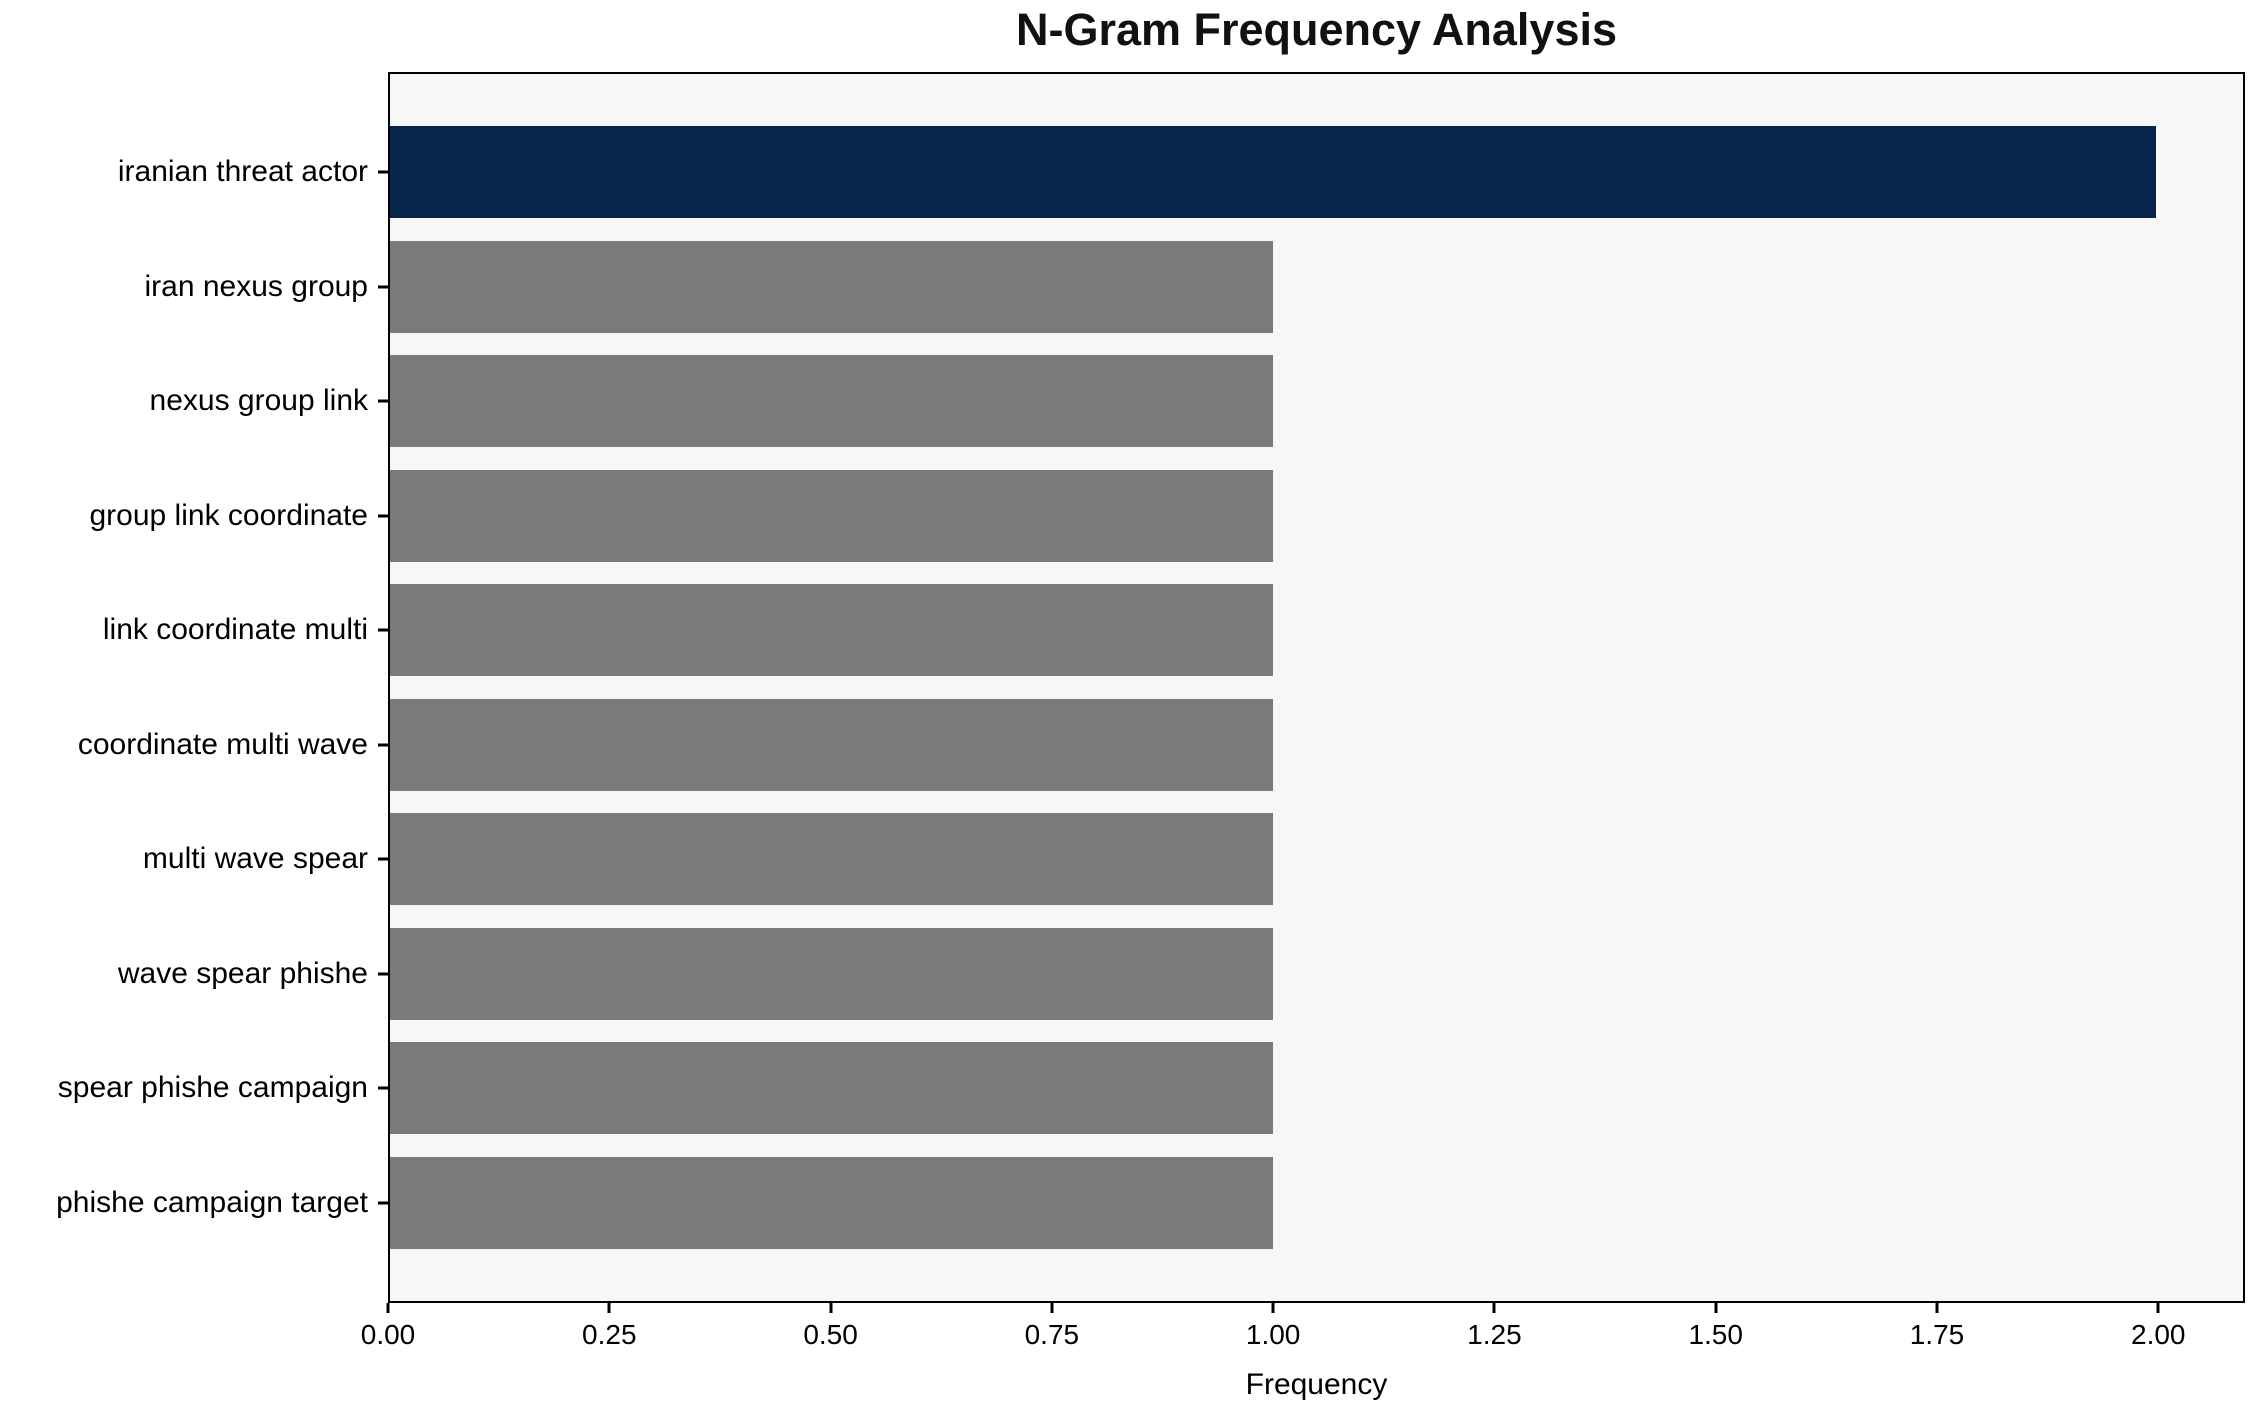  Describe the element at coordinates (228, 515) in the screenshot. I see `y-tick-label: group link coordinate` at that location.